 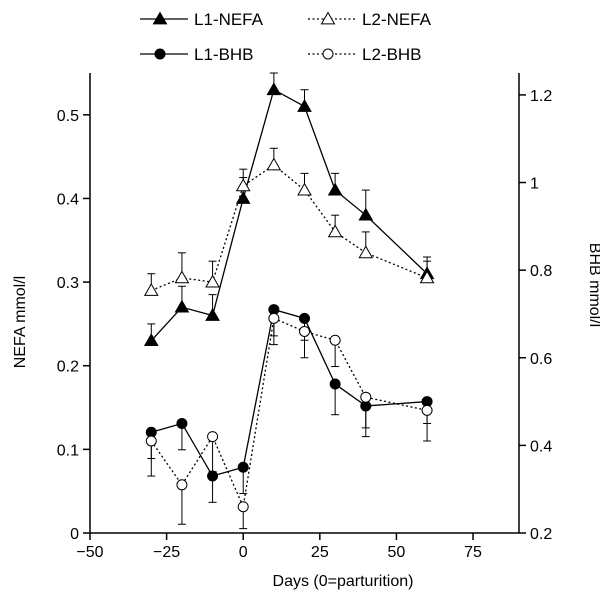 I want to click on y-left-tick-label: 0.4, so click(x=68, y=199).